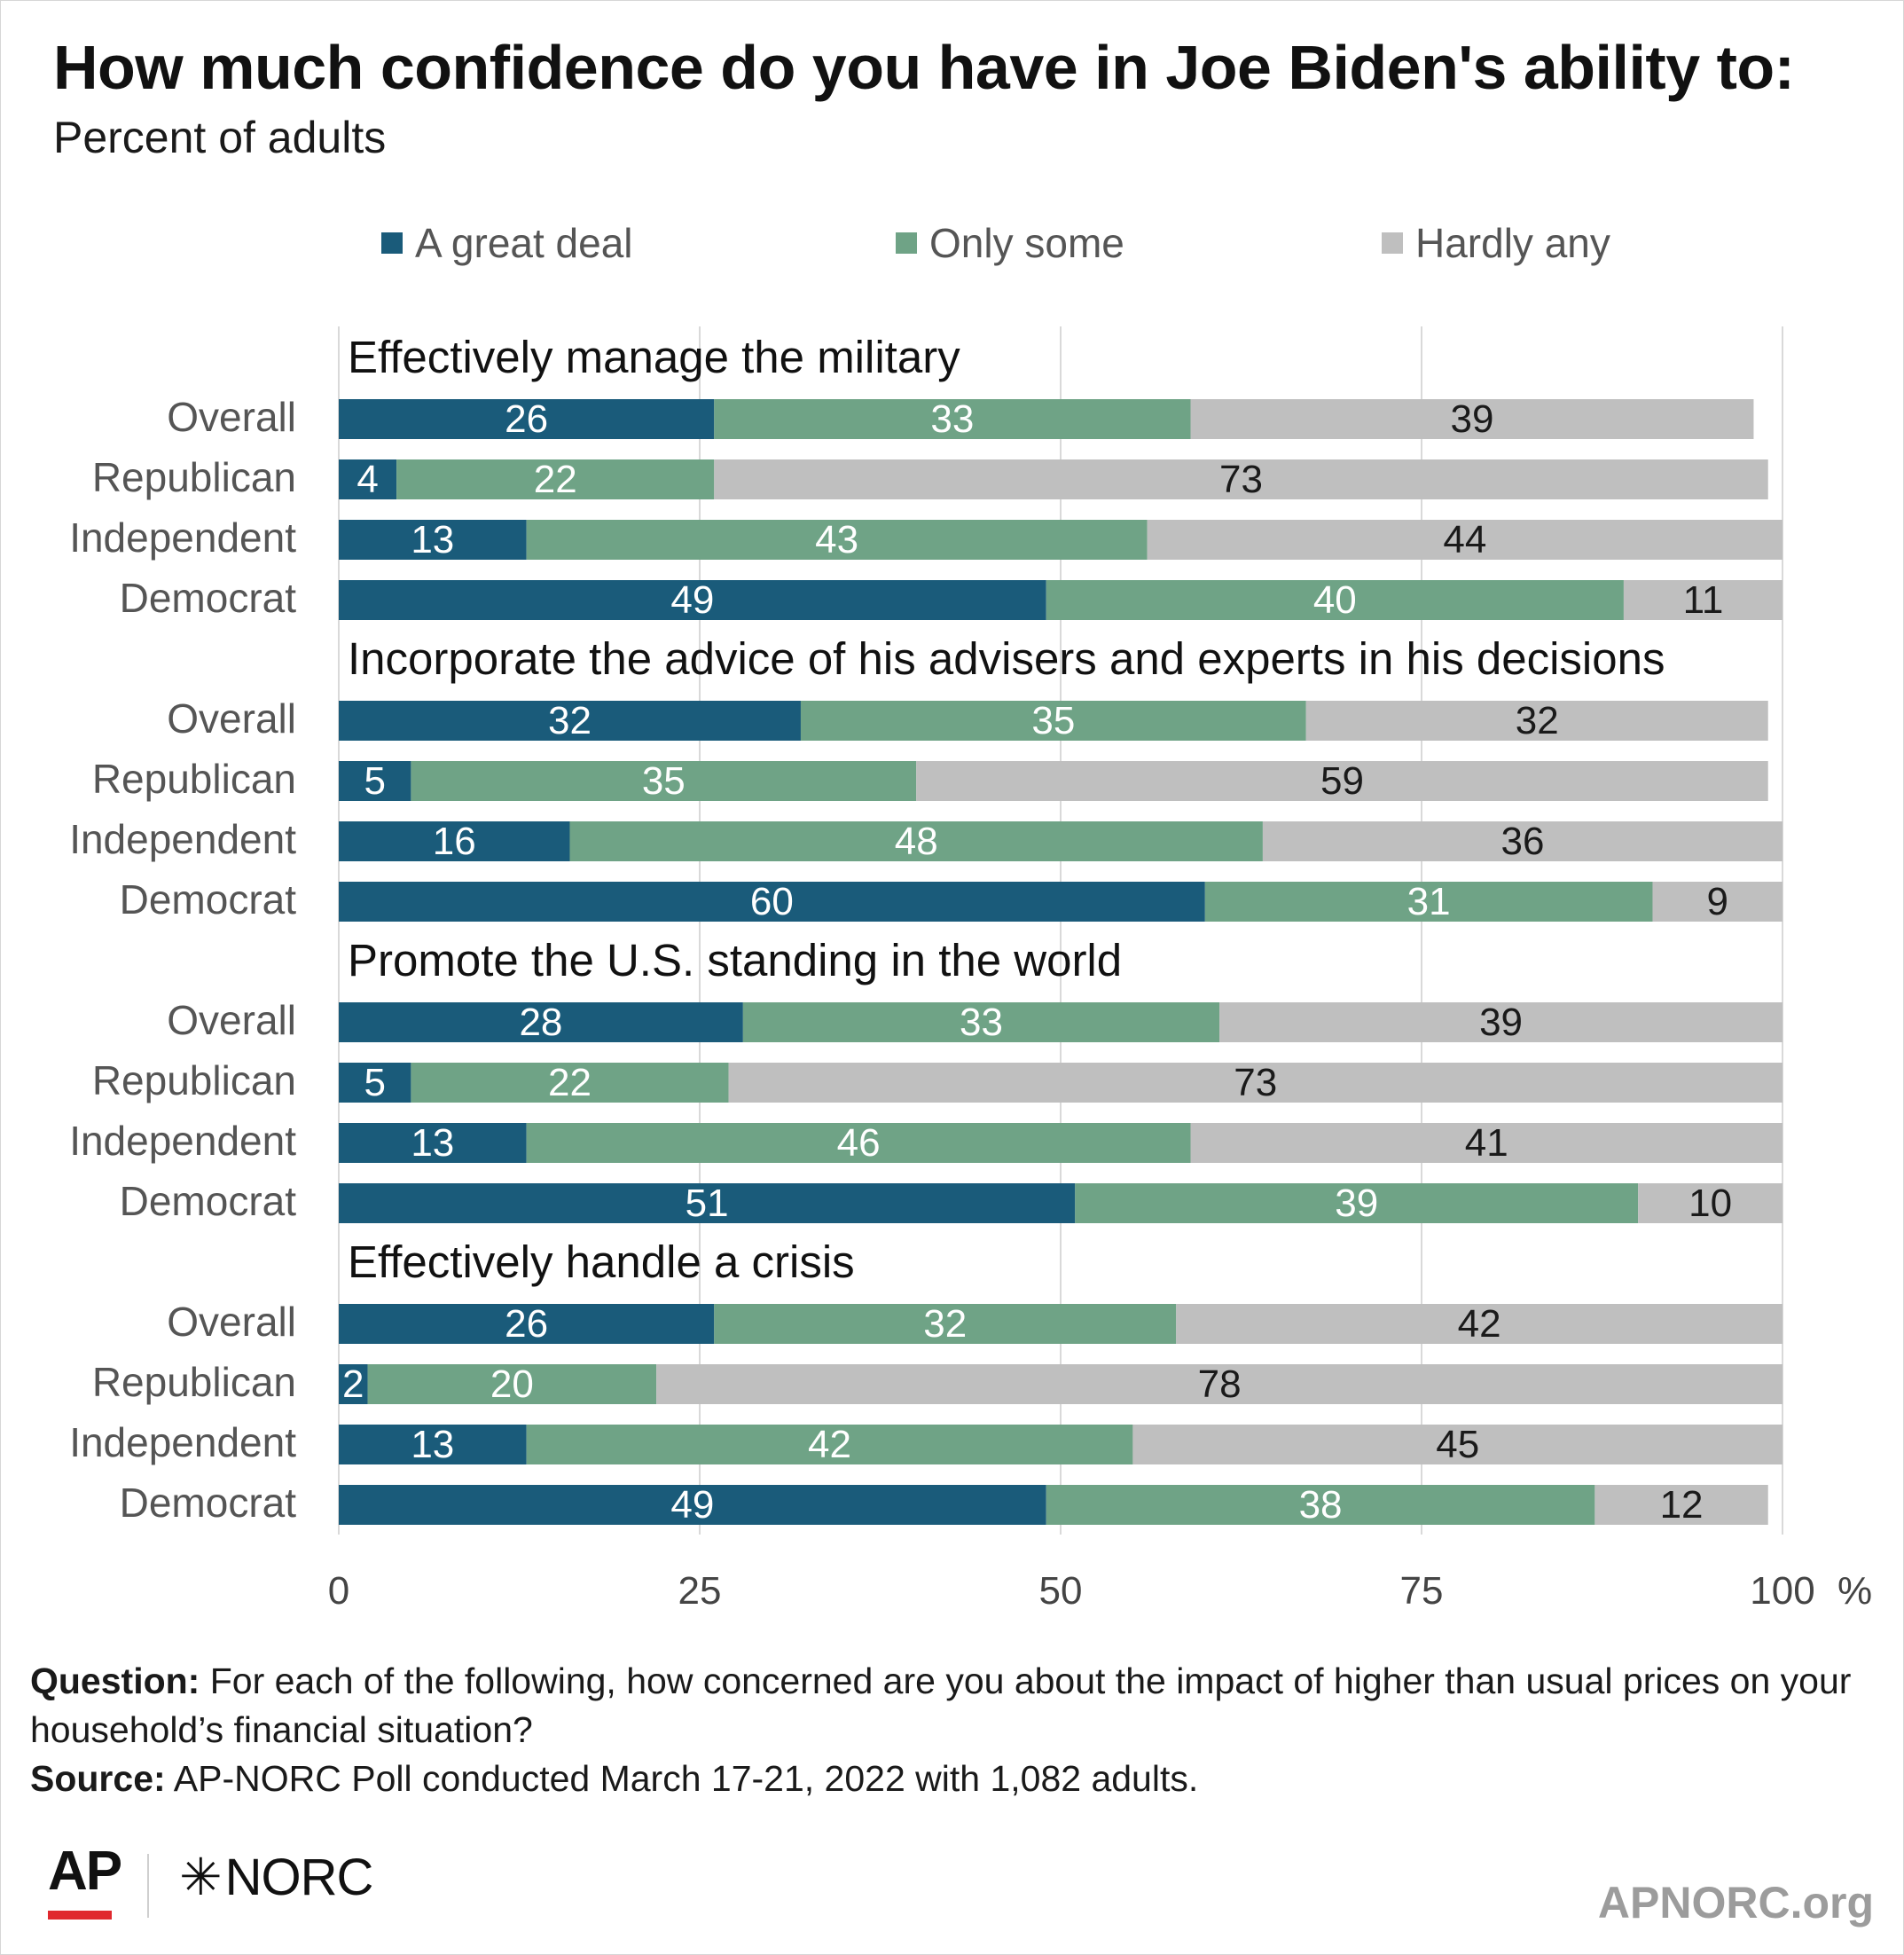 The width and height of the screenshot is (1904, 1955). Describe the element at coordinates (98, 1778) in the screenshot. I see `source-label: Source:` at that location.